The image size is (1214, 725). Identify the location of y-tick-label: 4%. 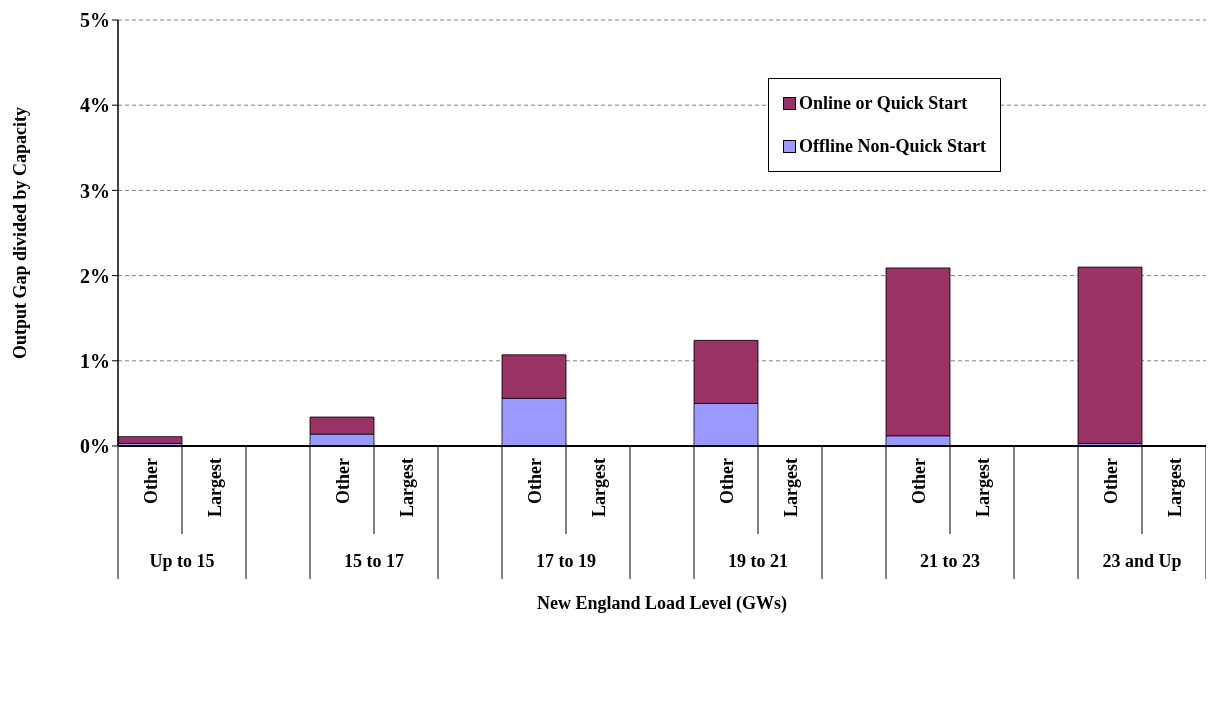
(95, 105).